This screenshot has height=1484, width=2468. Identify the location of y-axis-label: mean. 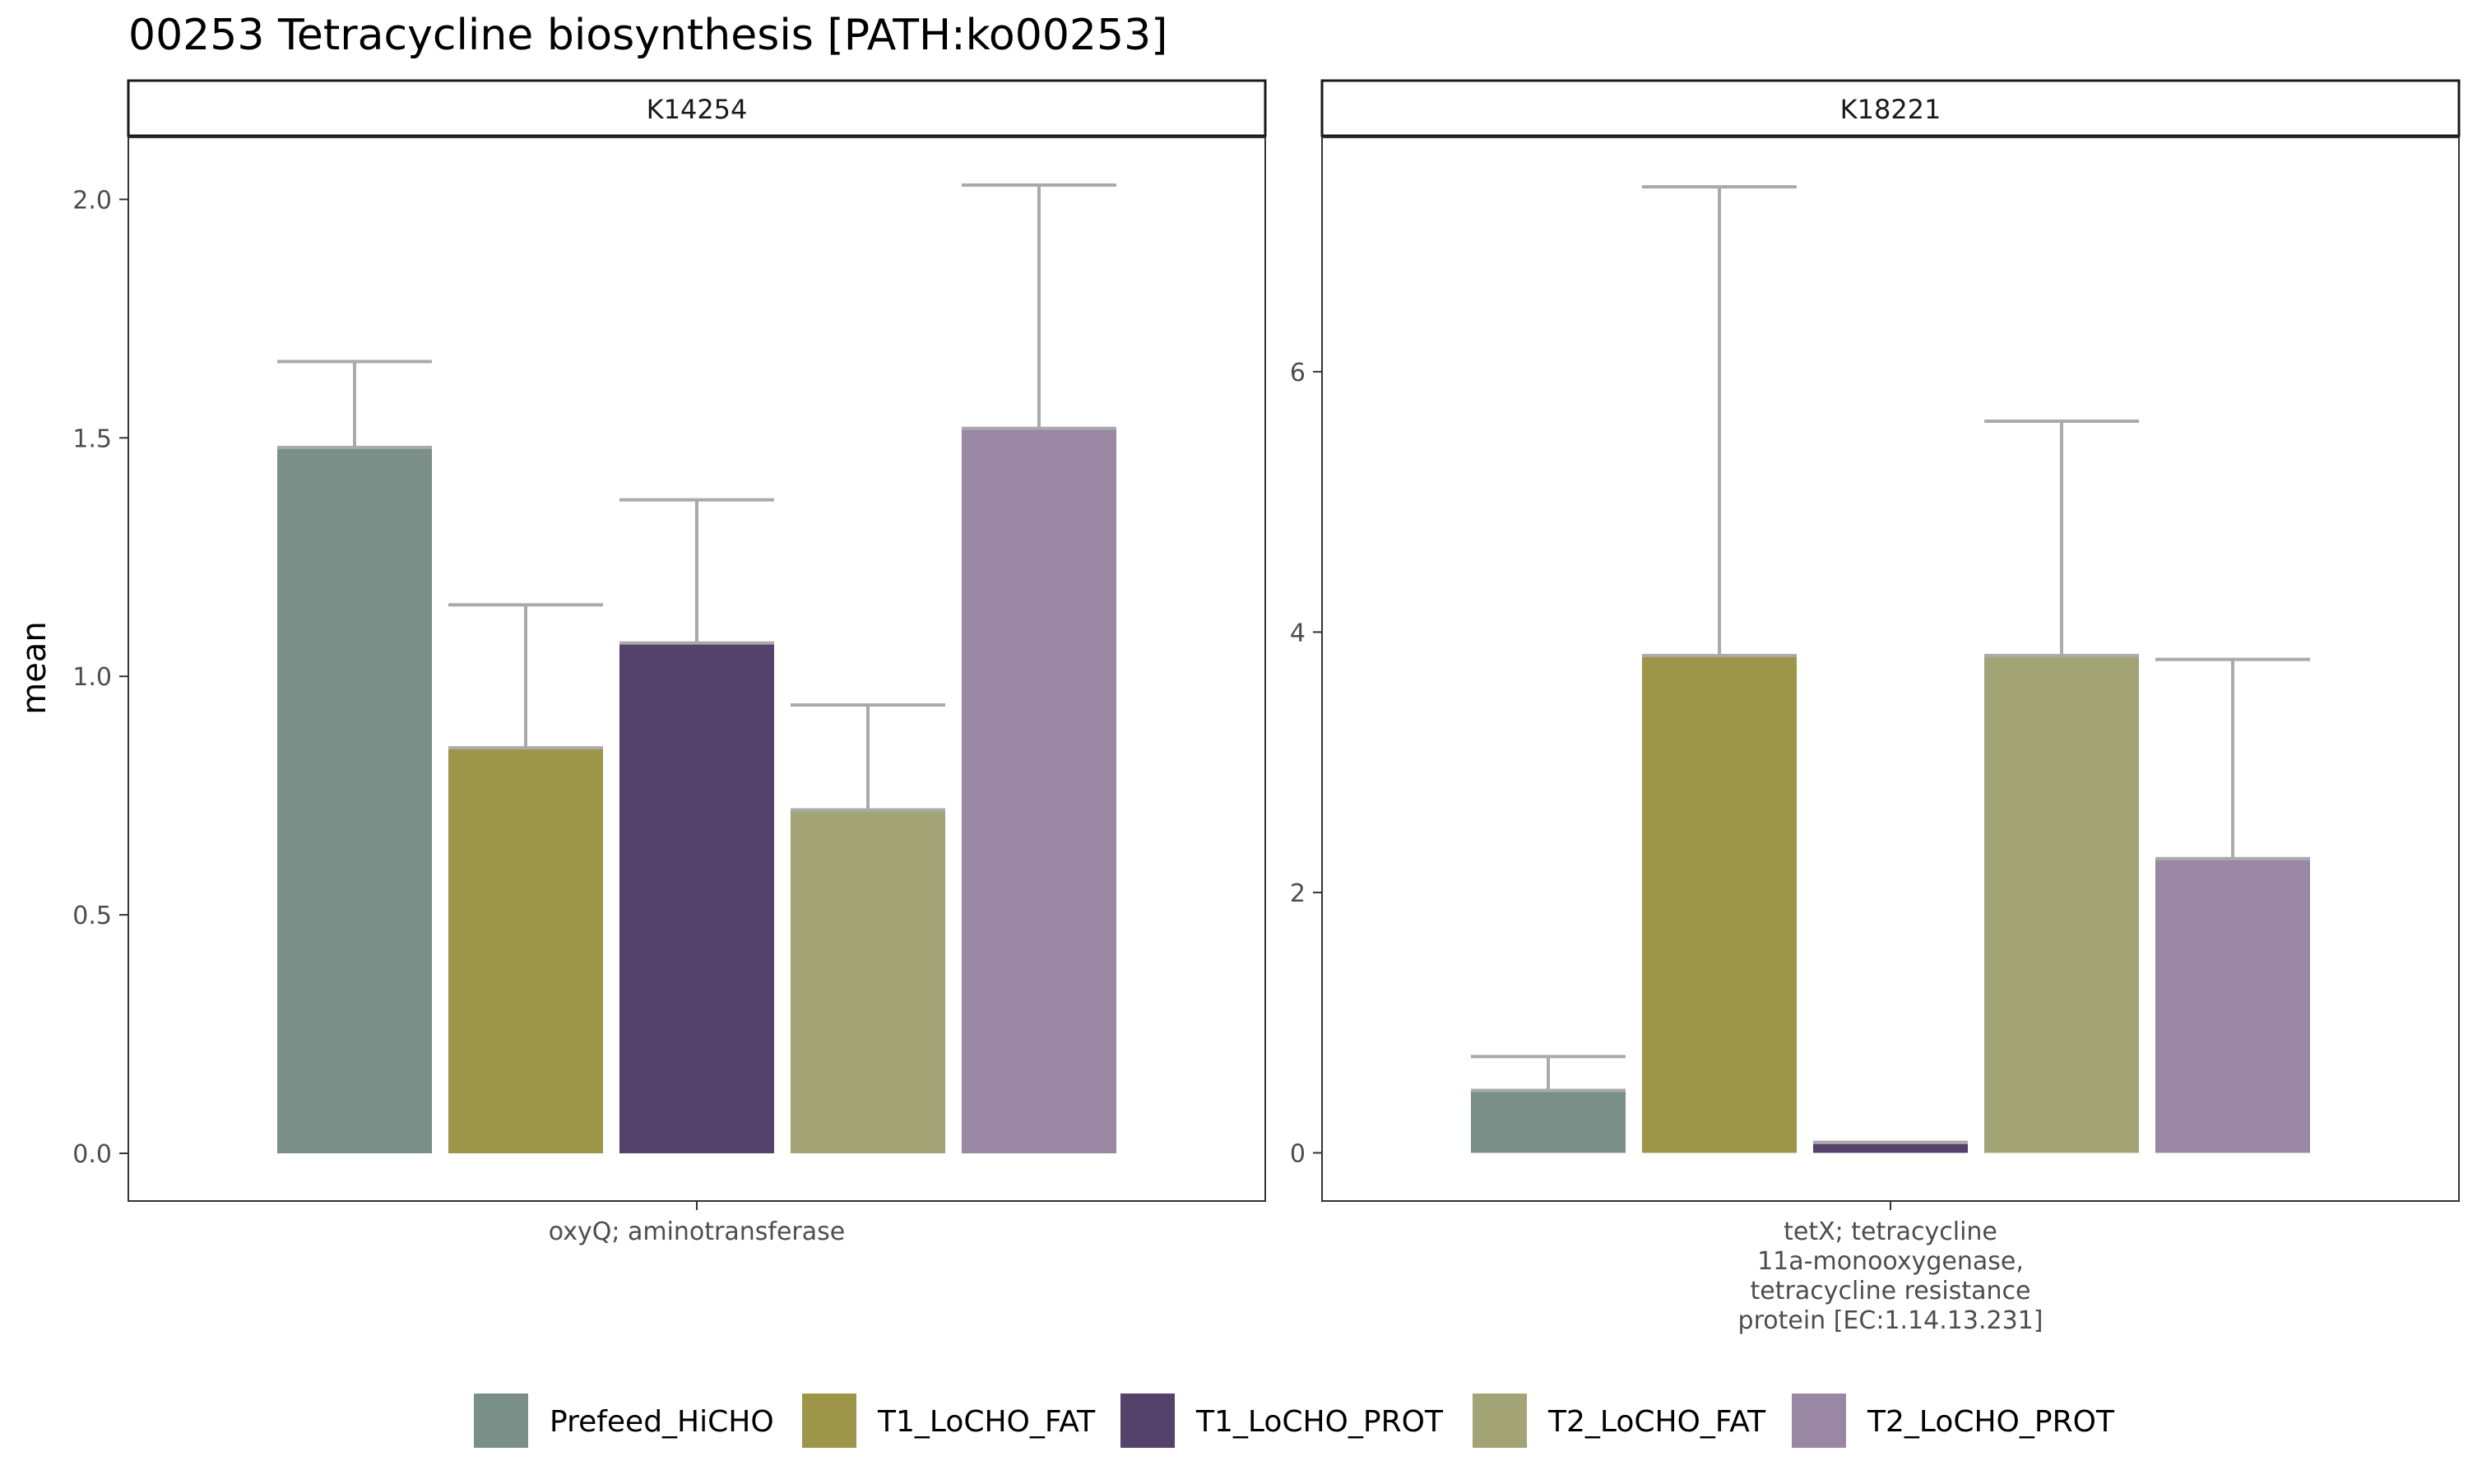
(34, 667).